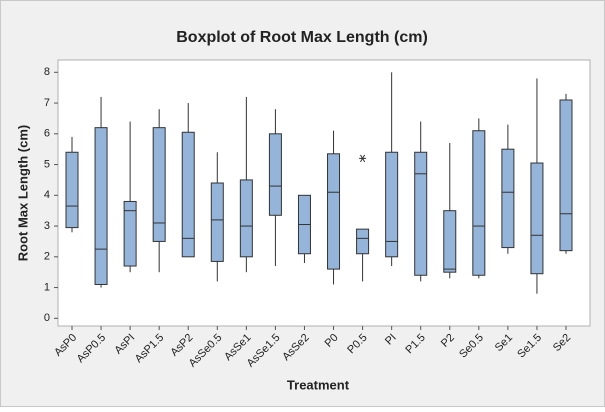 This screenshot has width=605, height=412. What do you see at coordinates (47, 103) in the screenshot?
I see `y-tick-label: 7` at bounding box center [47, 103].